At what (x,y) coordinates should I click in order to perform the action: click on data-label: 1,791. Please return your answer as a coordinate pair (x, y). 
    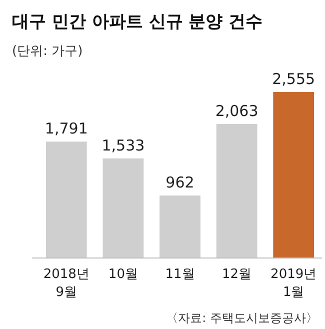
    Looking at the image, I should click on (66, 129).